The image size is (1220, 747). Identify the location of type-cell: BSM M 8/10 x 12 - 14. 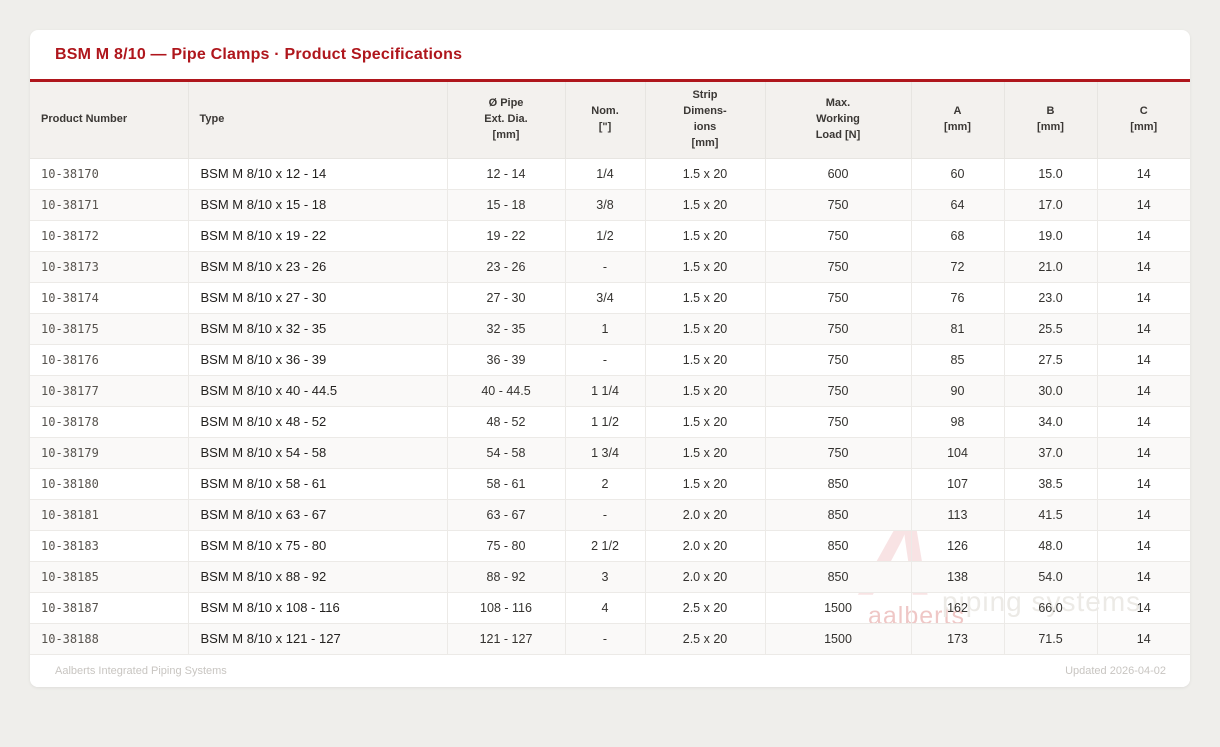
(318, 174).